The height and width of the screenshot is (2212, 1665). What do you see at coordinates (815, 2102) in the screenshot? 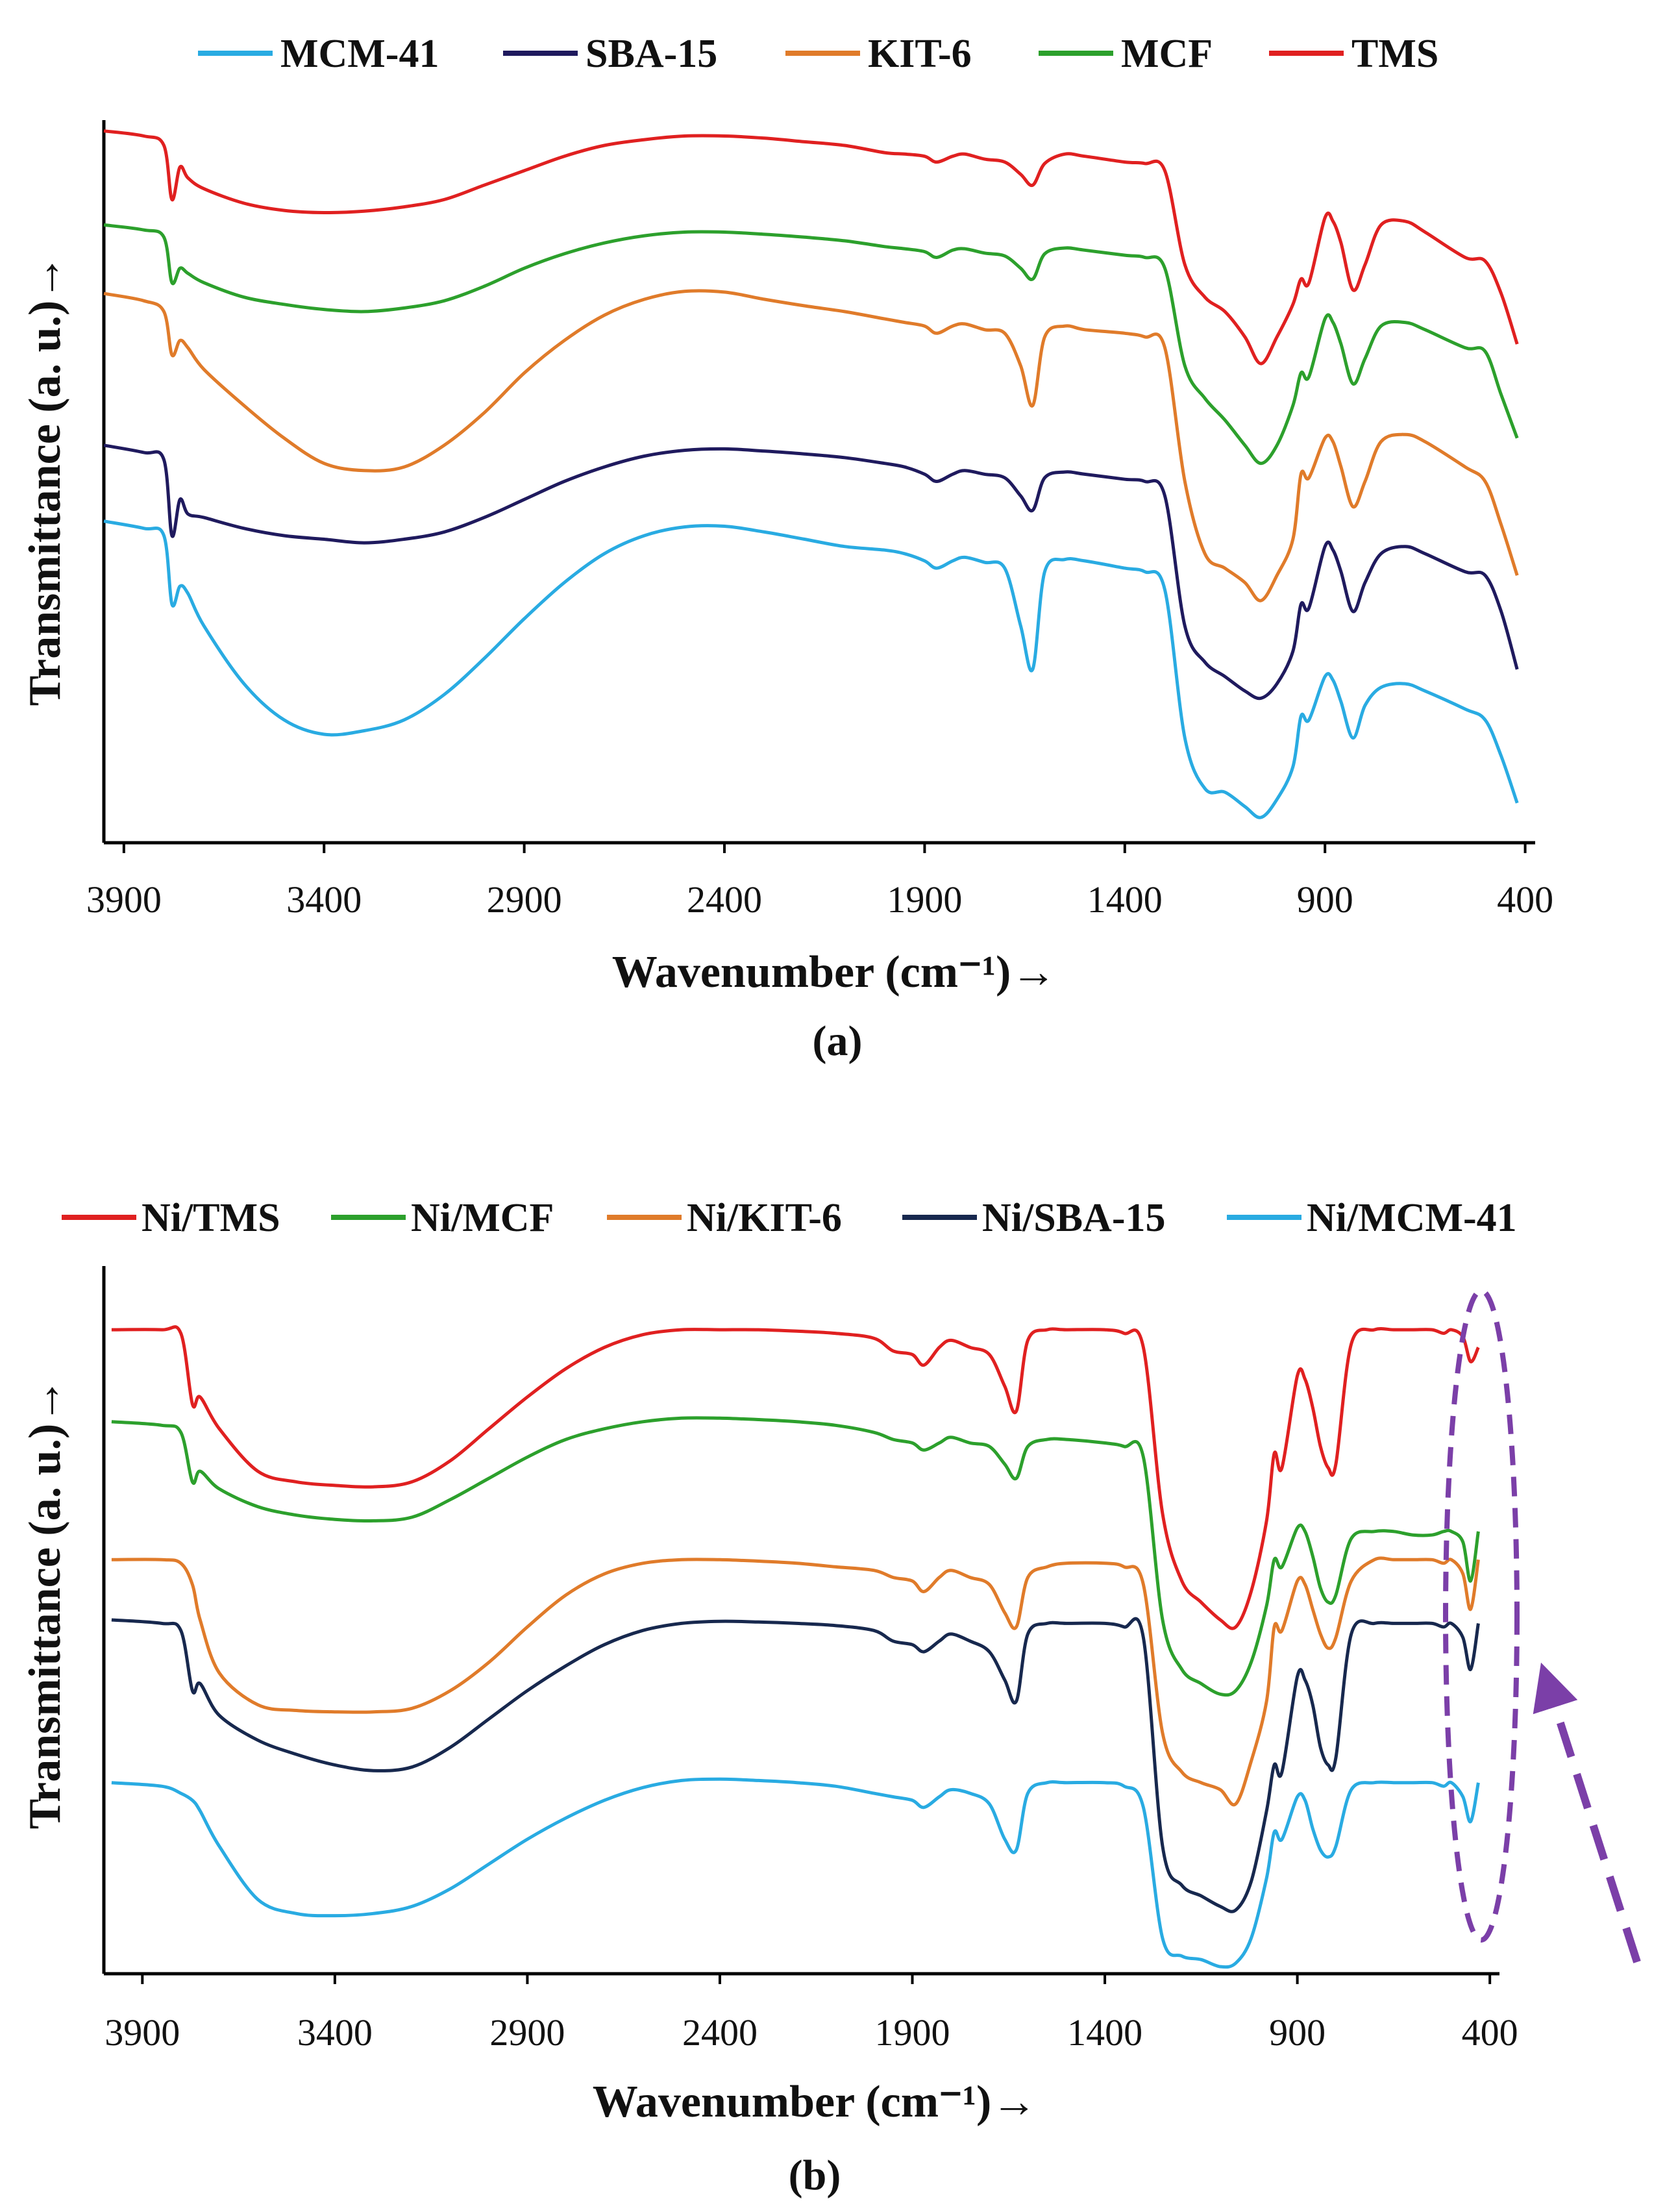
I see `x-axis-label-b: Wavenumber (cm⁻¹)→` at bounding box center [815, 2102].